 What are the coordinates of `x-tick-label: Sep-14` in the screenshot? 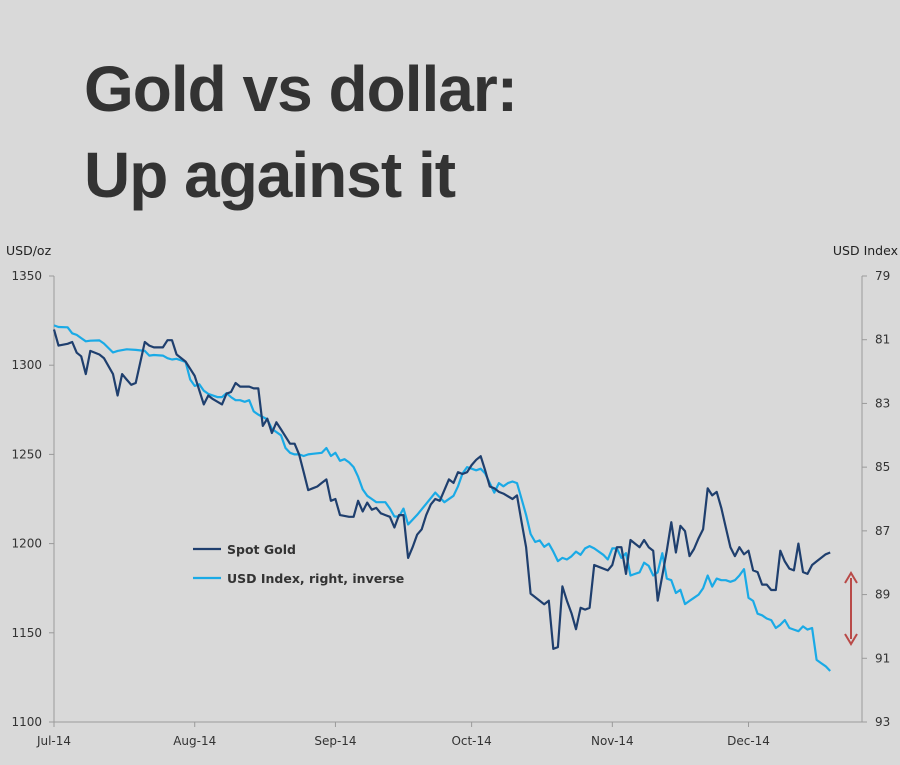 It's located at (335, 741).